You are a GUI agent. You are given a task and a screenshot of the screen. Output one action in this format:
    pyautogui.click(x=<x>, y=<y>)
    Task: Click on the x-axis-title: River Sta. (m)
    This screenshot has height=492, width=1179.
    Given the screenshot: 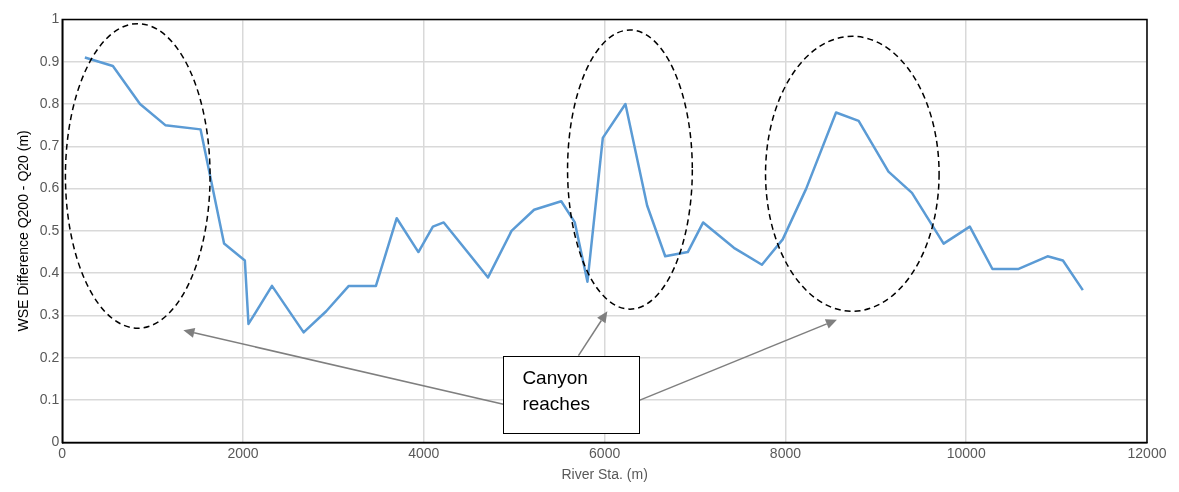 What is the action you would take?
    pyautogui.click(x=604, y=474)
    